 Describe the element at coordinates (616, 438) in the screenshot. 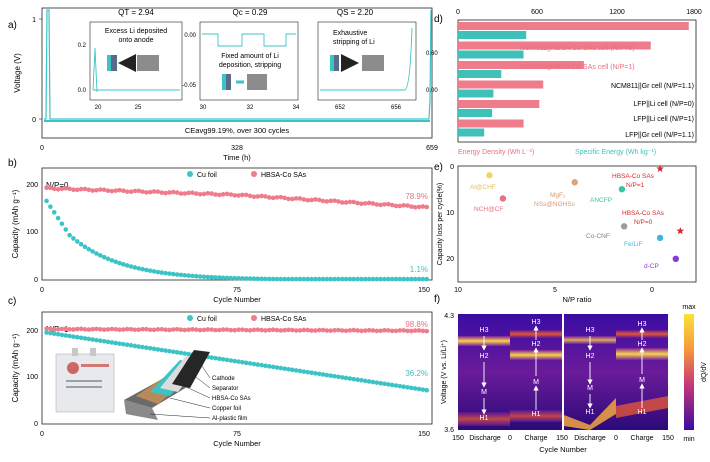

I see `f-xtick-4: 0` at that location.